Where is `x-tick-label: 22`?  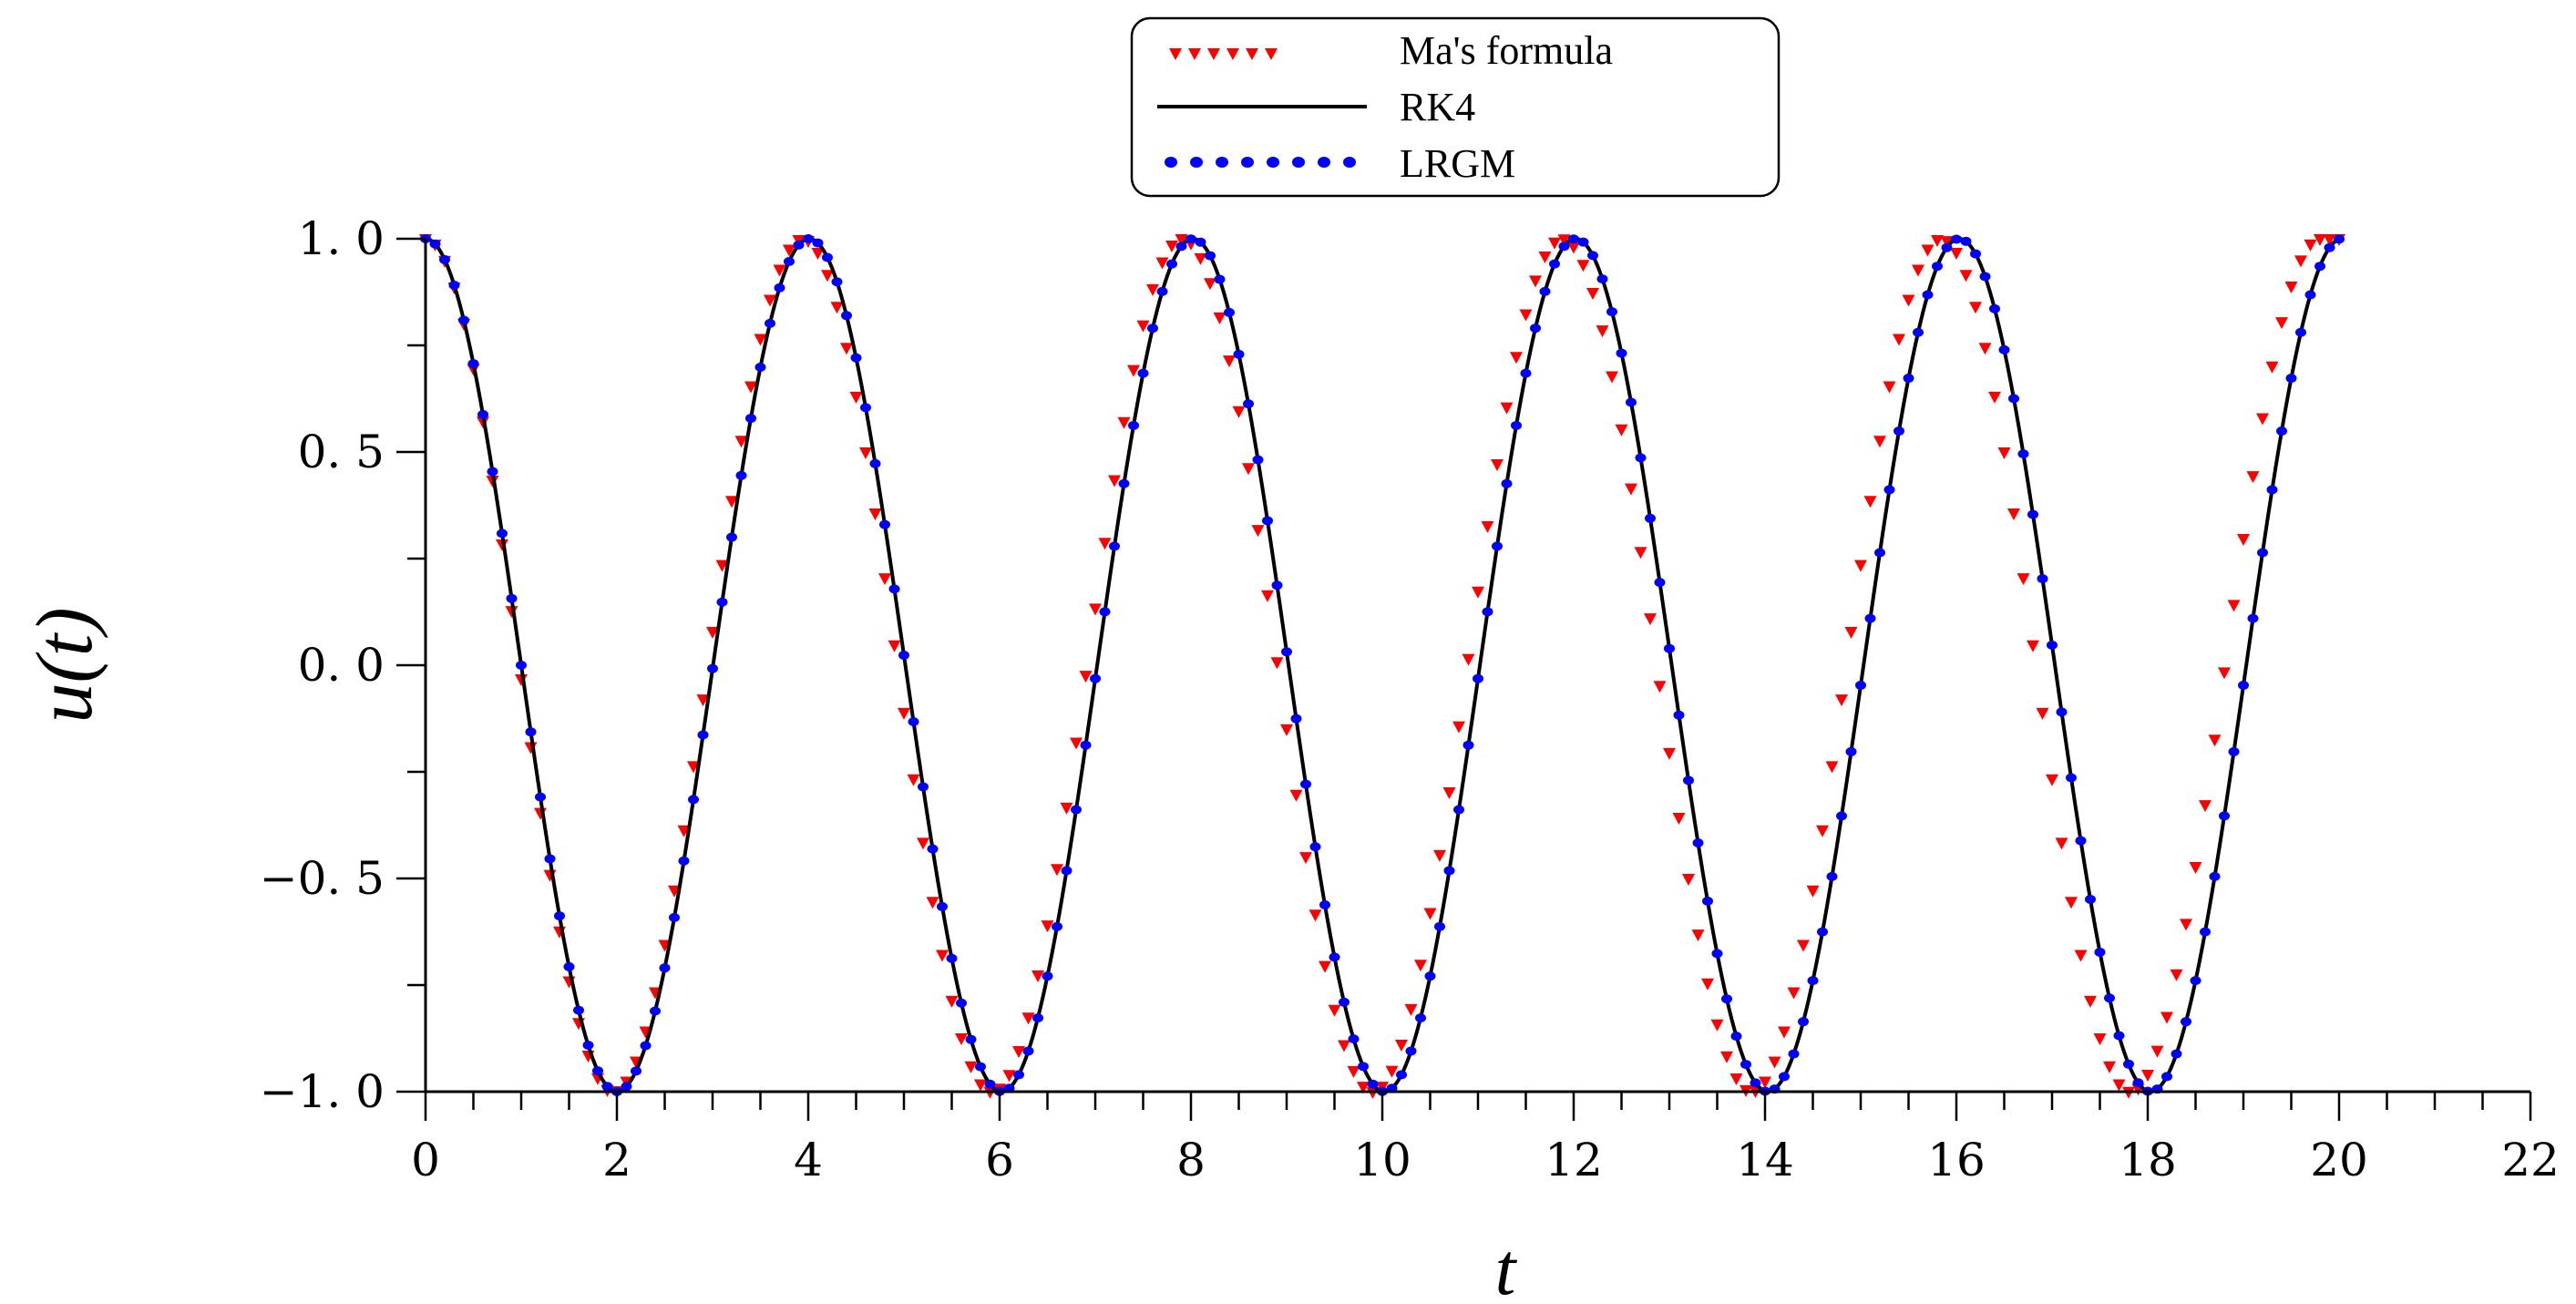 x-tick-label: 22 is located at coordinates (2531, 1160).